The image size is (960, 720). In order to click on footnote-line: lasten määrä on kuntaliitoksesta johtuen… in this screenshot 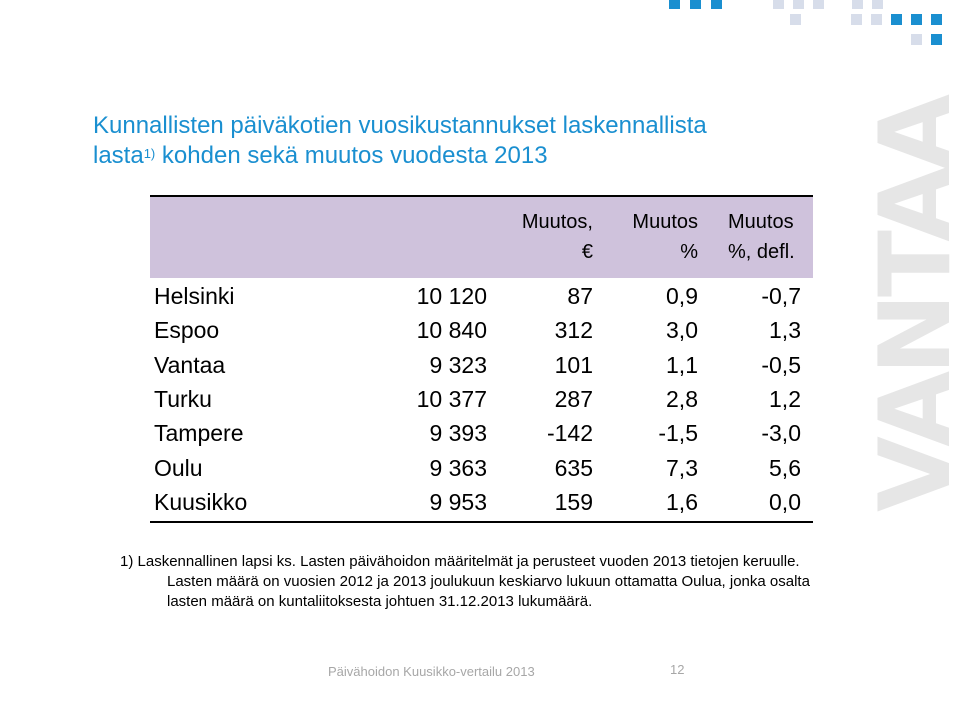, I will do `click(380, 601)`.